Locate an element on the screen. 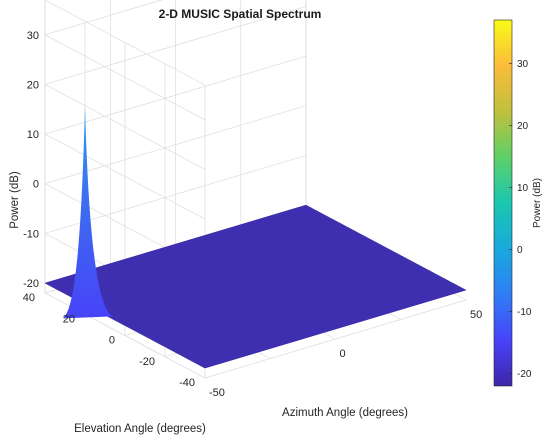 The height and width of the screenshot is (442, 550). colorbar: -20 -10 0 10 20 30 Power (dB) is located at coordinates (518, 203).